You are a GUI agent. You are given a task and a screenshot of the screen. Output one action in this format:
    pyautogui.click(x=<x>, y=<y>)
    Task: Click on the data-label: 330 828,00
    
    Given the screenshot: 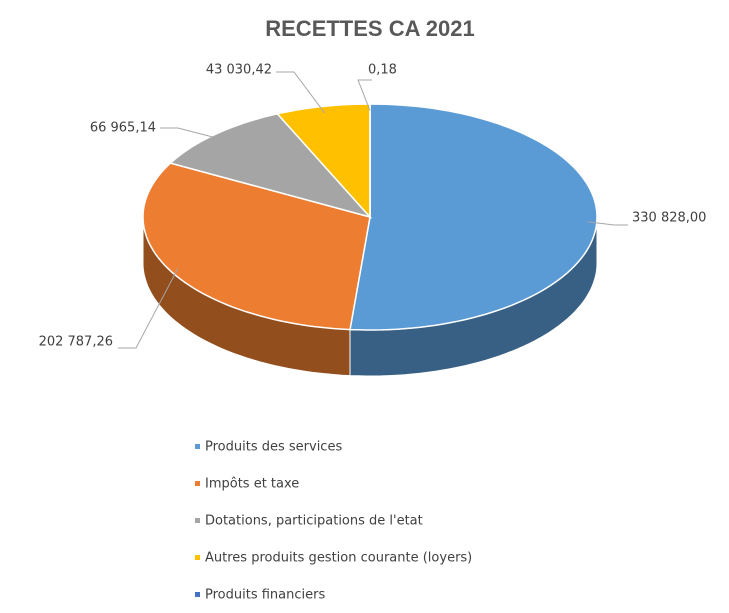 What is the action you would take?
    pyautogui.click(x=669, y=218)
    